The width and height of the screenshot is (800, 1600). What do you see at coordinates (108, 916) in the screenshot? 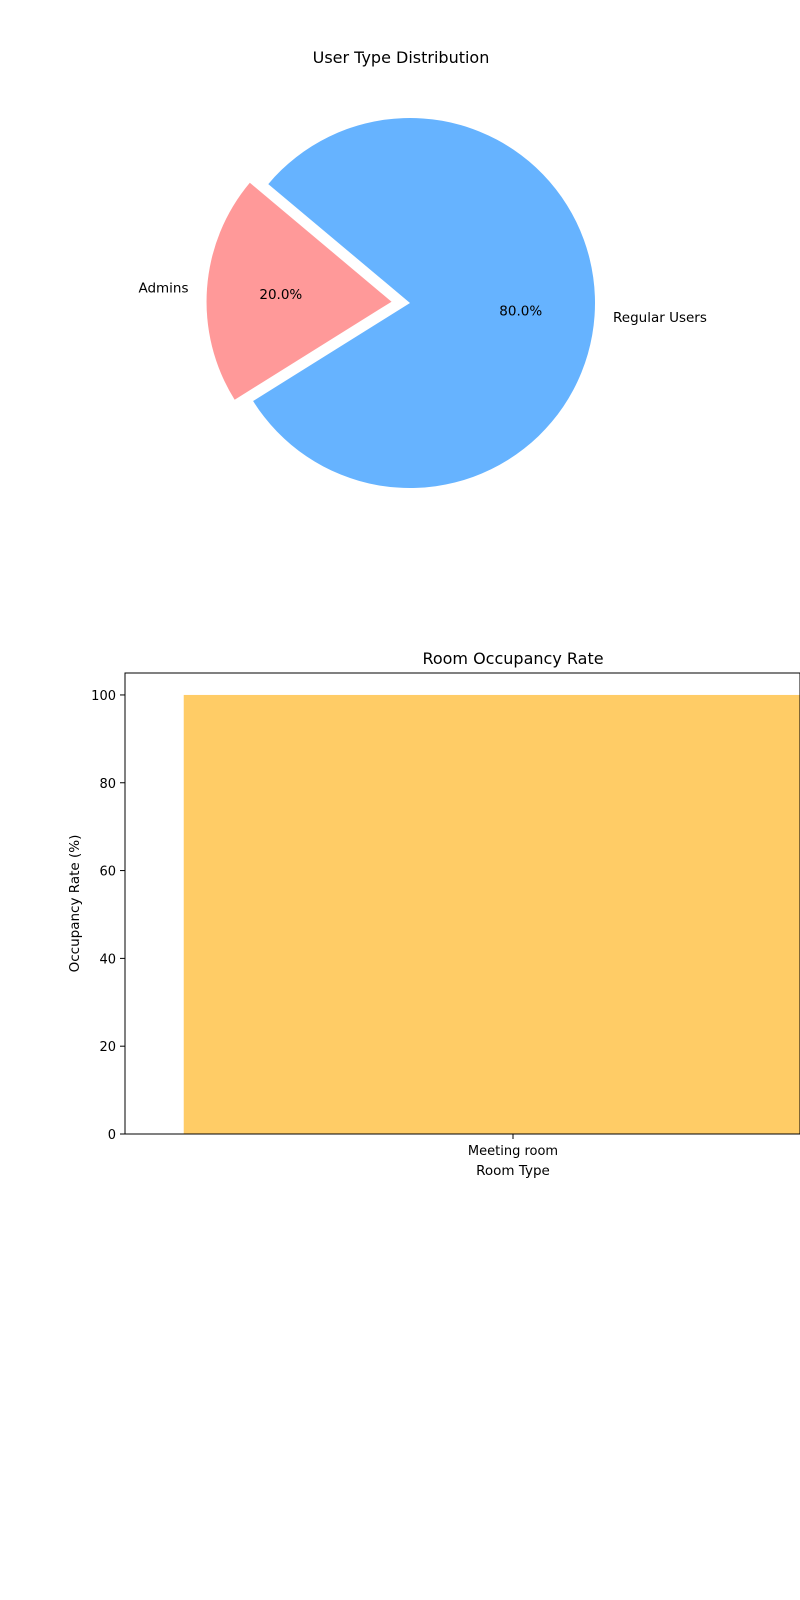
I see `y-axis-ticks: 0 20 40 60 80 100` at bounding box center [108, 916].